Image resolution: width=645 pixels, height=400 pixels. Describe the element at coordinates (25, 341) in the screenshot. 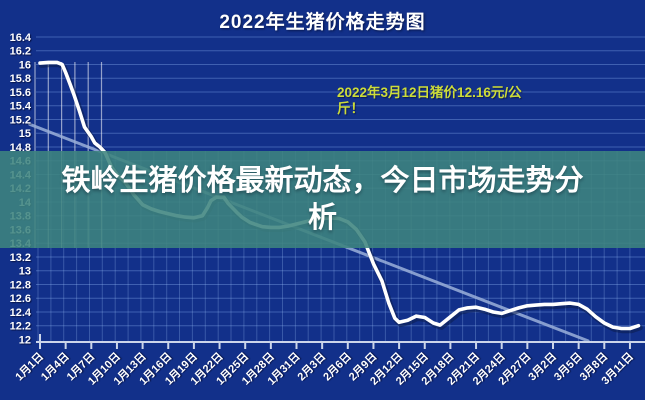

I see `svg-text: 12` at that location.